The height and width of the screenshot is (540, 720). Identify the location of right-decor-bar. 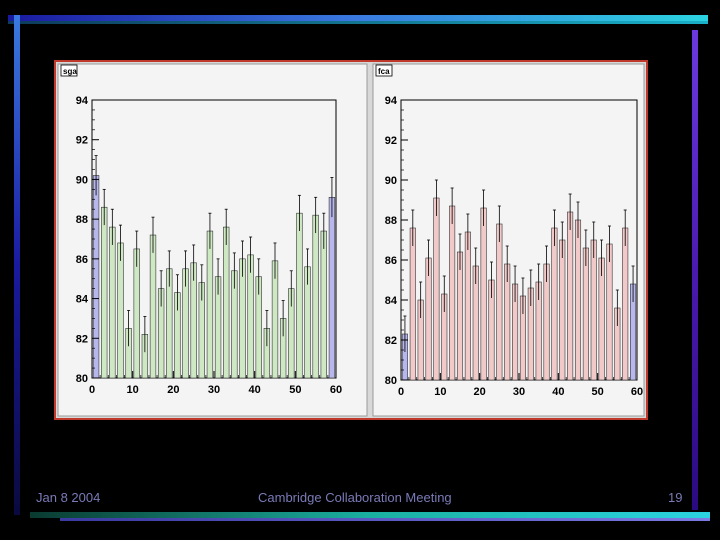
(695, 270).